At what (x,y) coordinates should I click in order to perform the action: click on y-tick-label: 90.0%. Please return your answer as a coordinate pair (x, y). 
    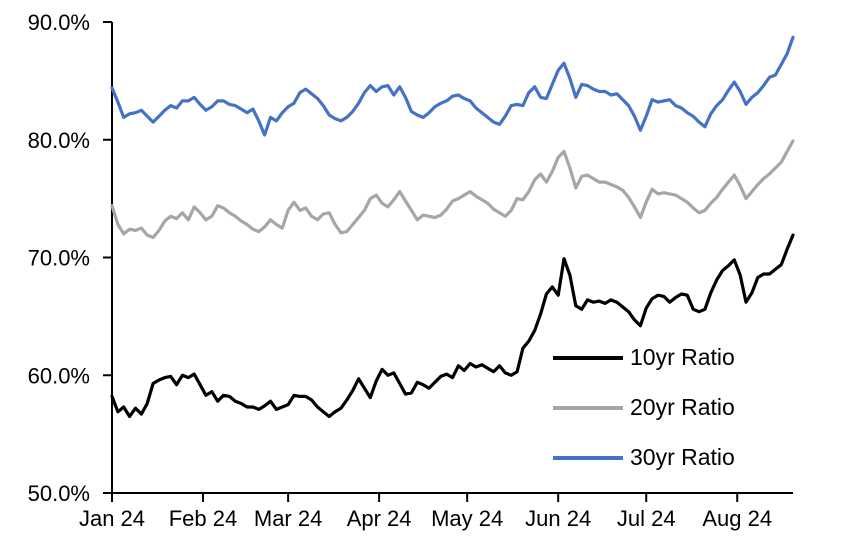
    Looking at the image, I should click on (59, 22).